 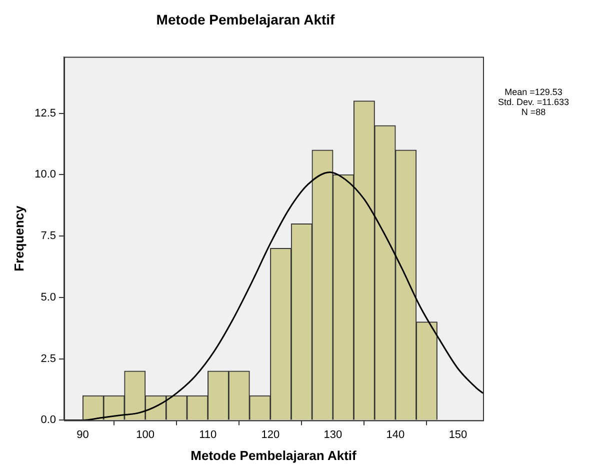 What do you see at coordinates (246, 19) in the screenshot?
I see `chart-title: Metode Pembelajaran Aktif` at bounding box center [246, 19].